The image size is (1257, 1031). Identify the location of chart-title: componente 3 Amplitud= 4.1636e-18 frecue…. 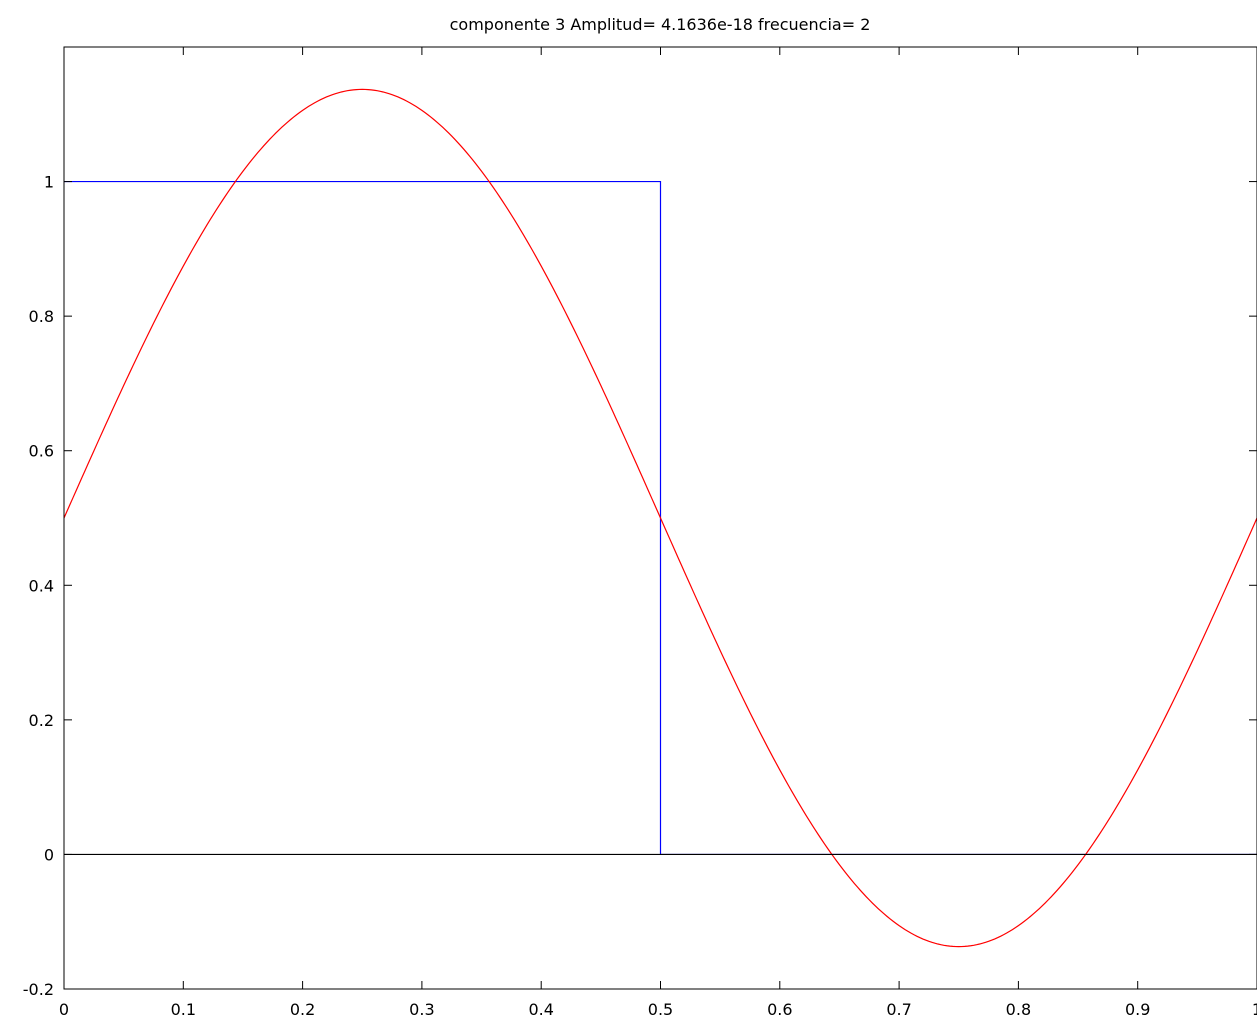
(660, 24).